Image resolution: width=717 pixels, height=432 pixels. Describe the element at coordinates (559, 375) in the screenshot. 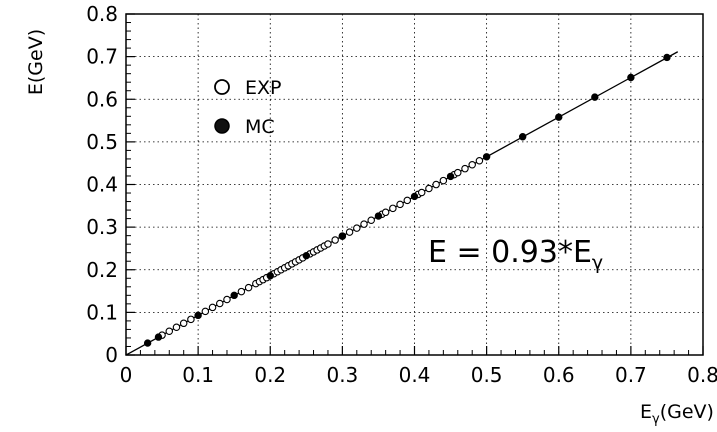

I see `x-tick-label: 0.6` at that location.